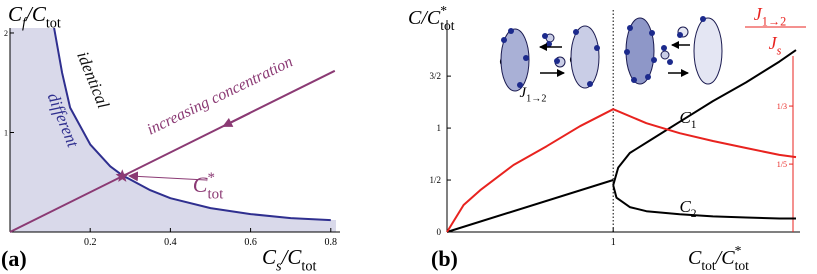 This screenshot has height=274, width=817. I want to click on label-part: increasing concentration, so click(219, 95).